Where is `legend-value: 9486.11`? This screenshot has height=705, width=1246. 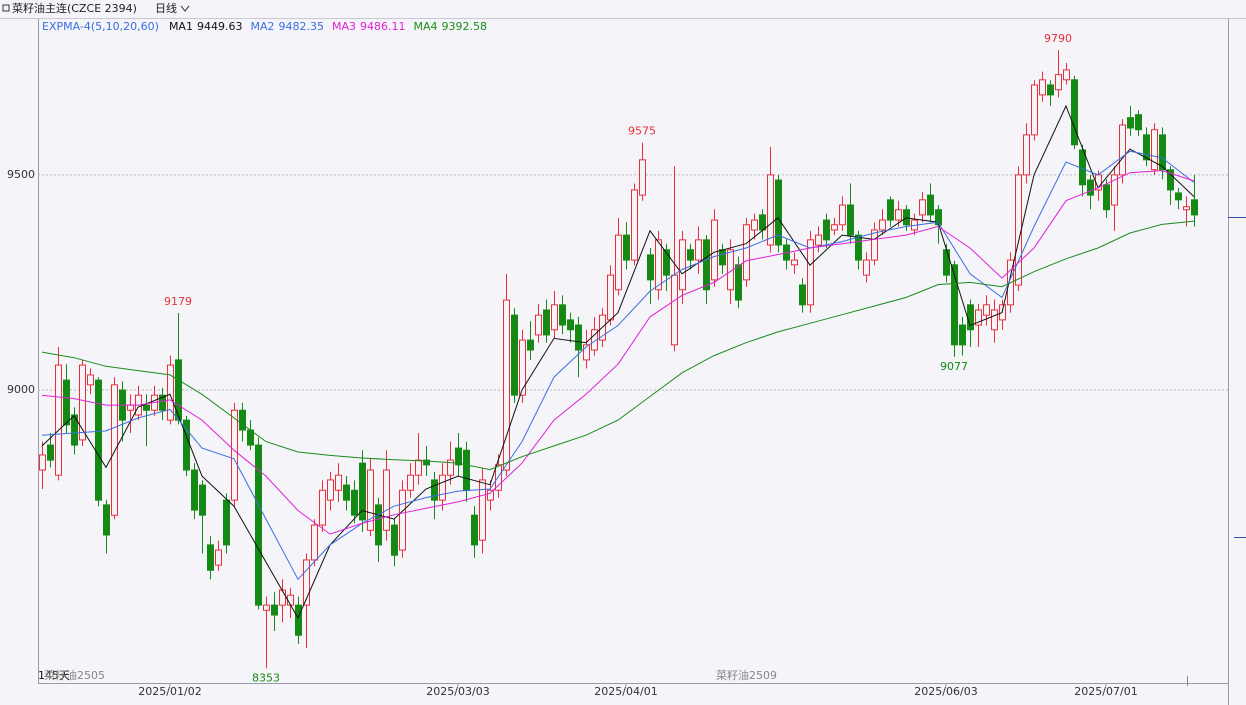
legend-value: 9486.11 is located at coordinates (383, 26).